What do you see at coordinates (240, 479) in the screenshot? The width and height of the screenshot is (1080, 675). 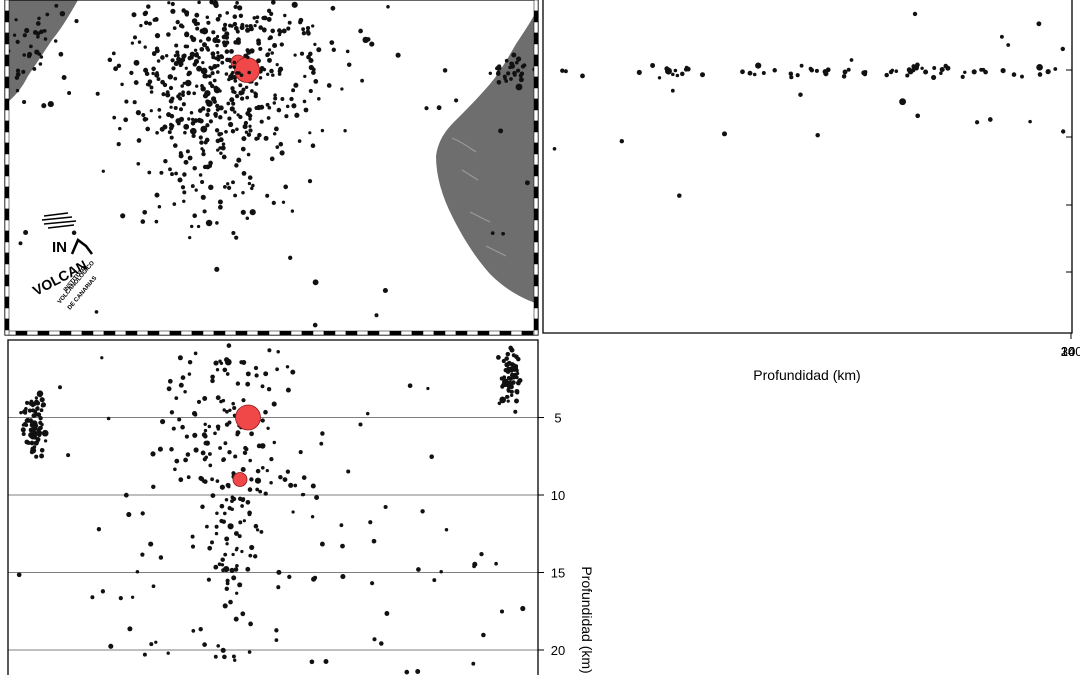 I see `vertical-highlight-event-second` at bounding box center [240, 479].